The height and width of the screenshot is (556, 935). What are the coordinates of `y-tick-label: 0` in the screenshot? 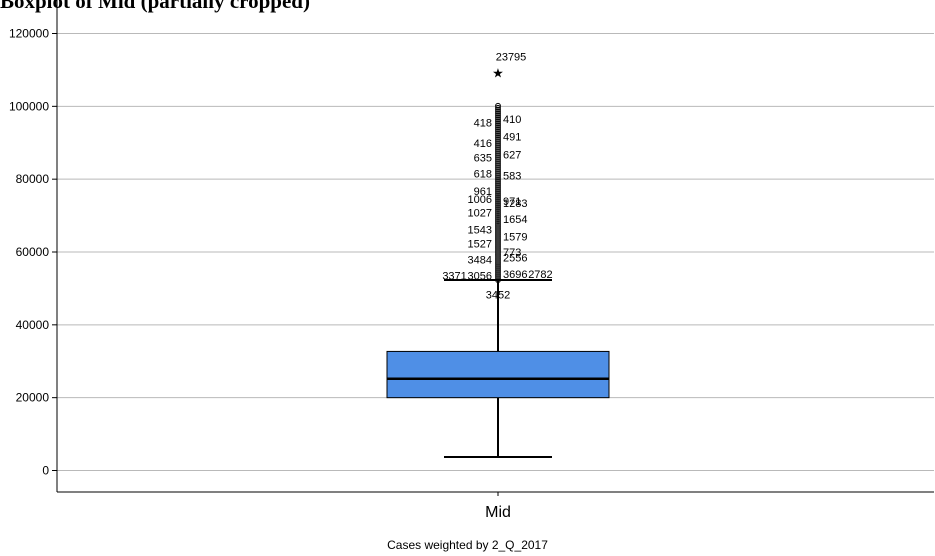 It's located at (45, 471).